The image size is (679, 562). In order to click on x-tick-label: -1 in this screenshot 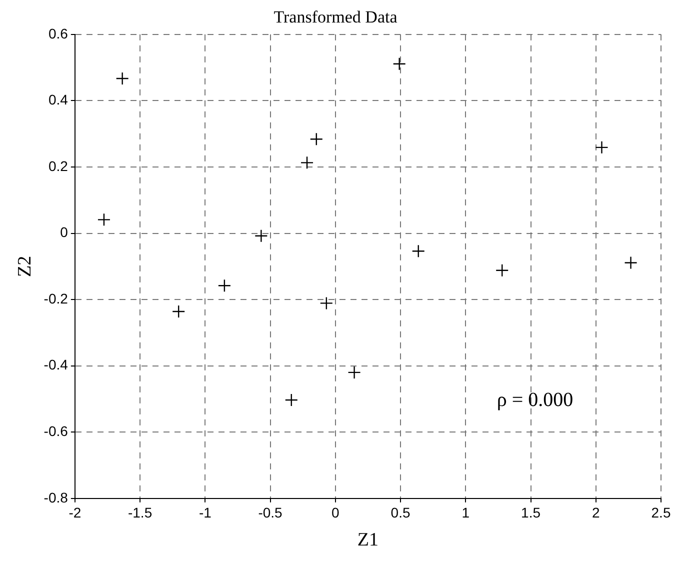, I will do `click(205, 512)`.